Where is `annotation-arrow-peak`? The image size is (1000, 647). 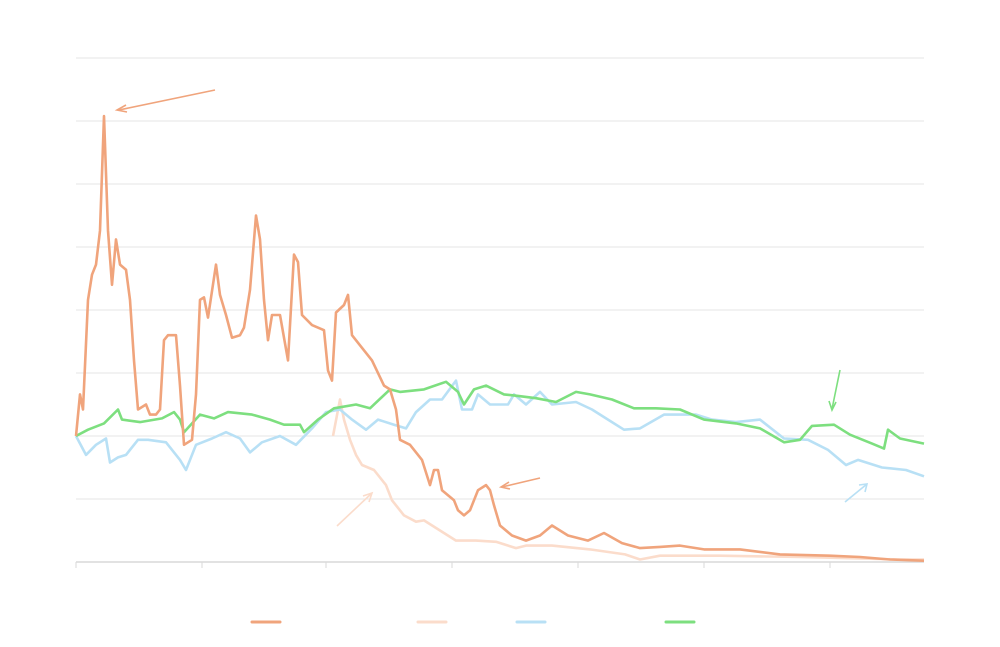 annotation-arrow-peak is located at coordinates (165, 101).